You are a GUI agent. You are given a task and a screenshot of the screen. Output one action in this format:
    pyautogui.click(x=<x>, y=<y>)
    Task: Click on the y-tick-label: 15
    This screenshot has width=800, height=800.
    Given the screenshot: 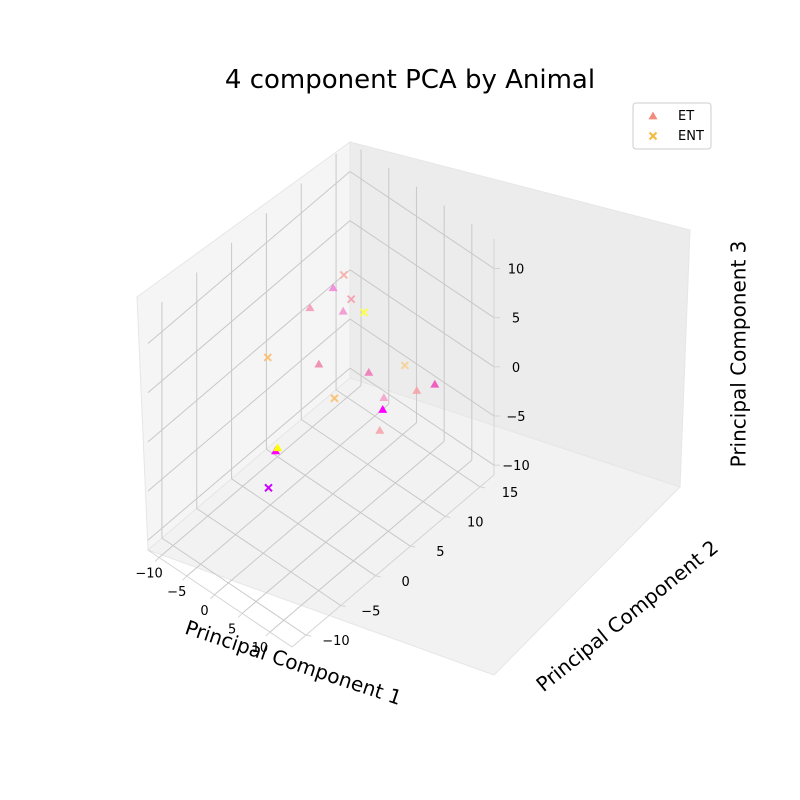 What is the action you would take?
    pyautogui.click(x=510, y=493)
    